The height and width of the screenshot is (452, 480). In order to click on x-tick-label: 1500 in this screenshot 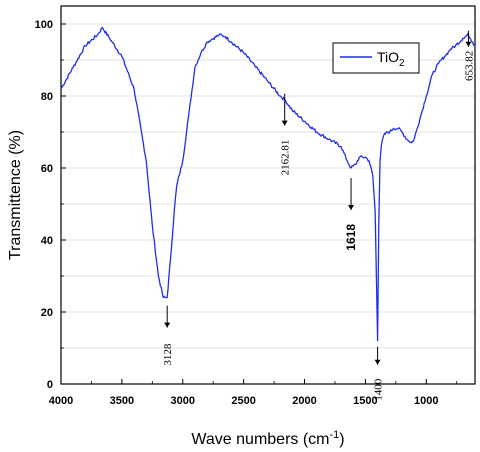, I will do `click(365, 401)`.